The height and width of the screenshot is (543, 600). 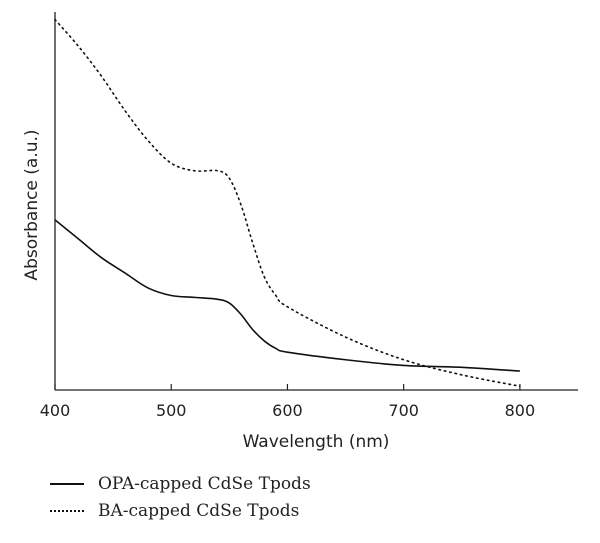 What do you see at coordinates (287, 410) in the screenshot?
I see `x-tick-label: 600` at bounding box center [287, 410].